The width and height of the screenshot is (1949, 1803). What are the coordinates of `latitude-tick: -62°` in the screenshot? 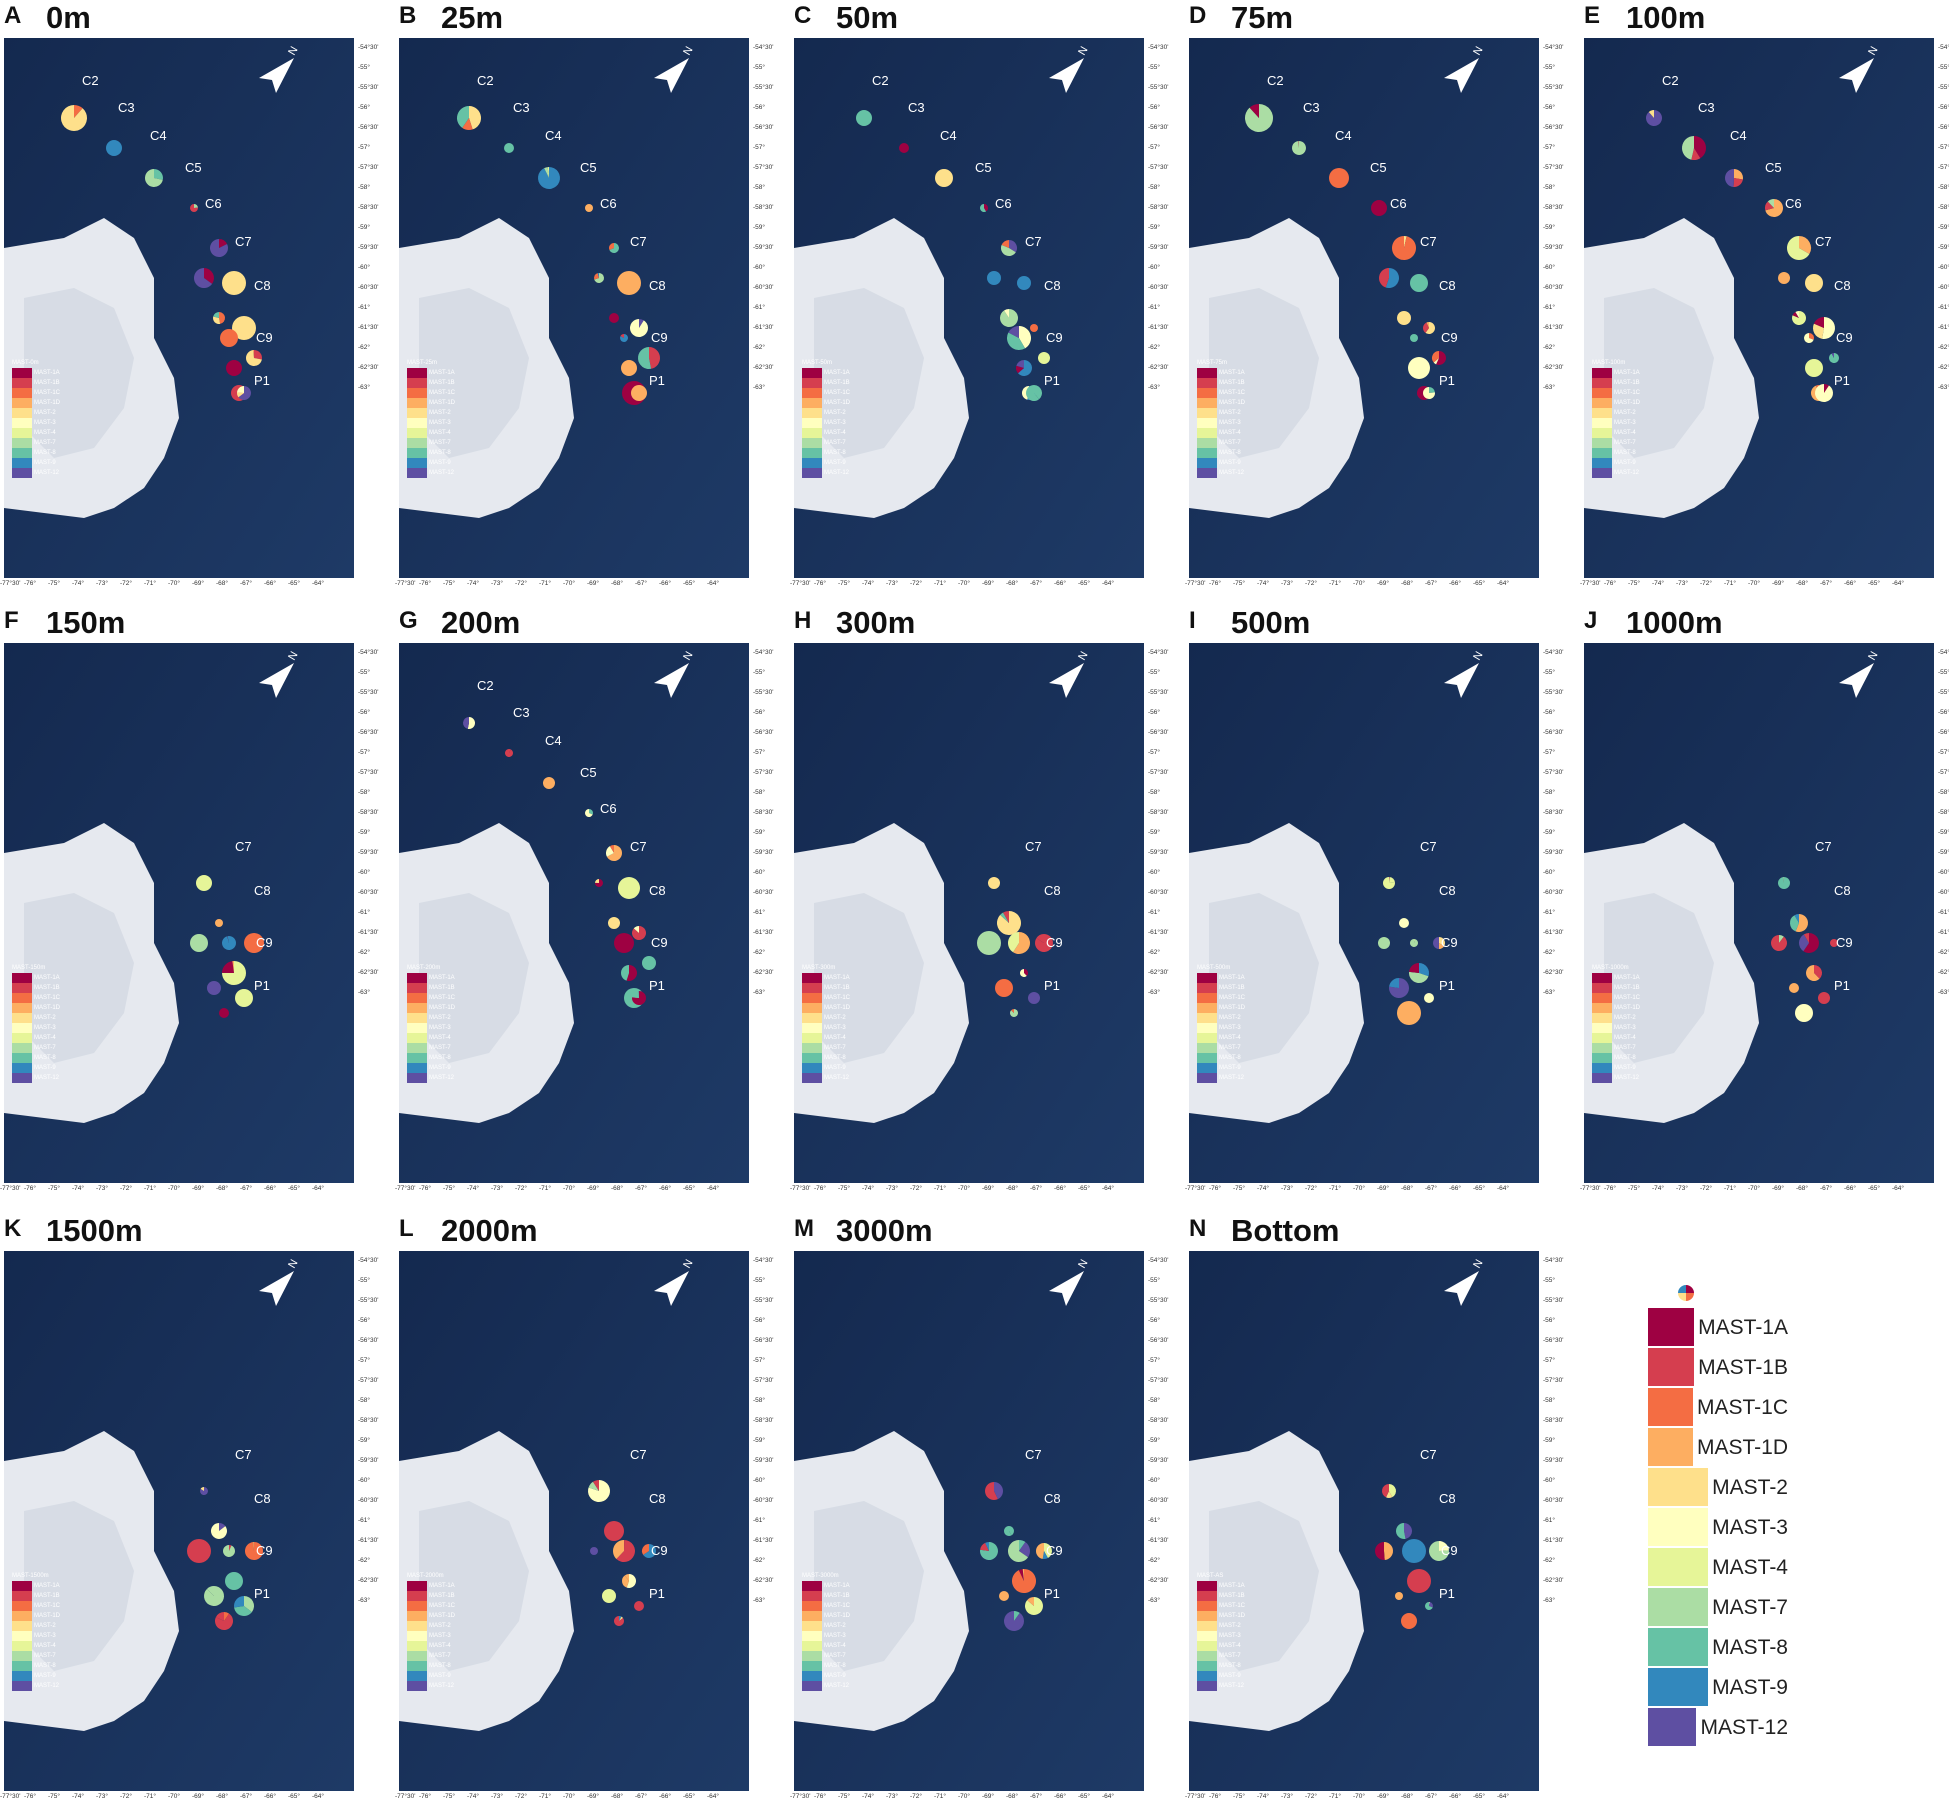 It's located at (1549, 1560).